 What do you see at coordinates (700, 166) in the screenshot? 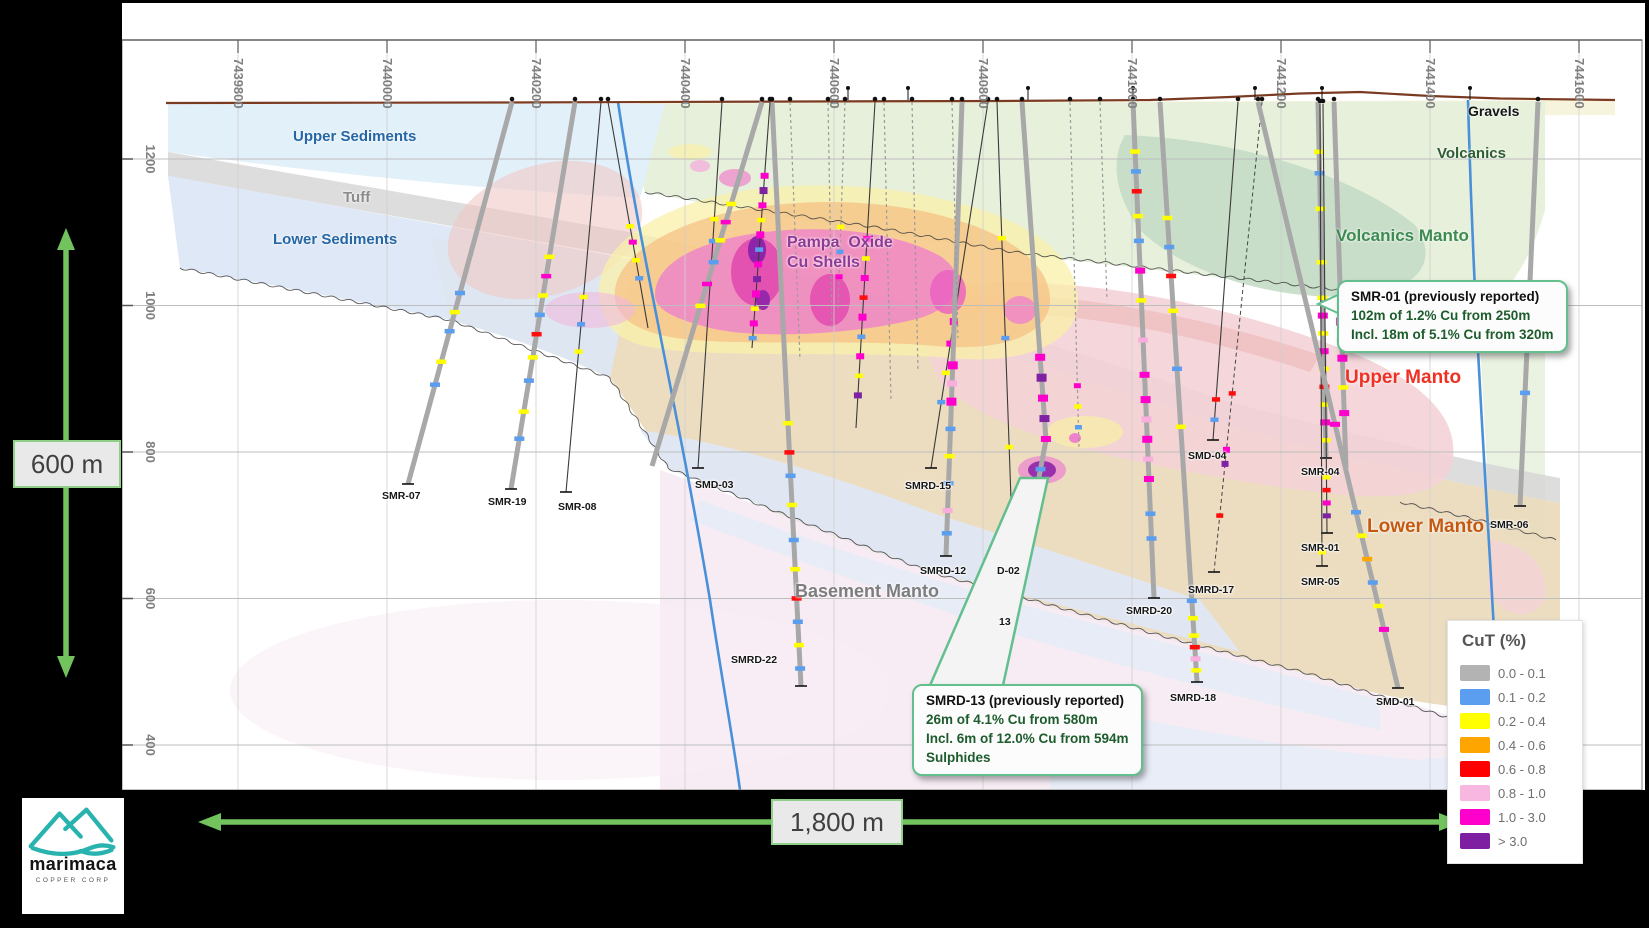
I see `oxide-wisp` at bounding box center [700, 166].